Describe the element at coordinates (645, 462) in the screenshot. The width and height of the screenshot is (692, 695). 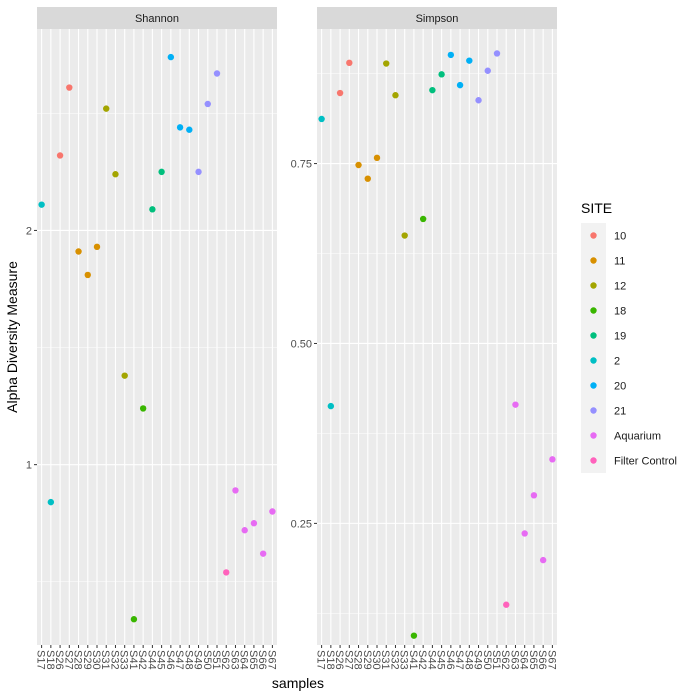
I see `legend-label: Filter Control` at that location.